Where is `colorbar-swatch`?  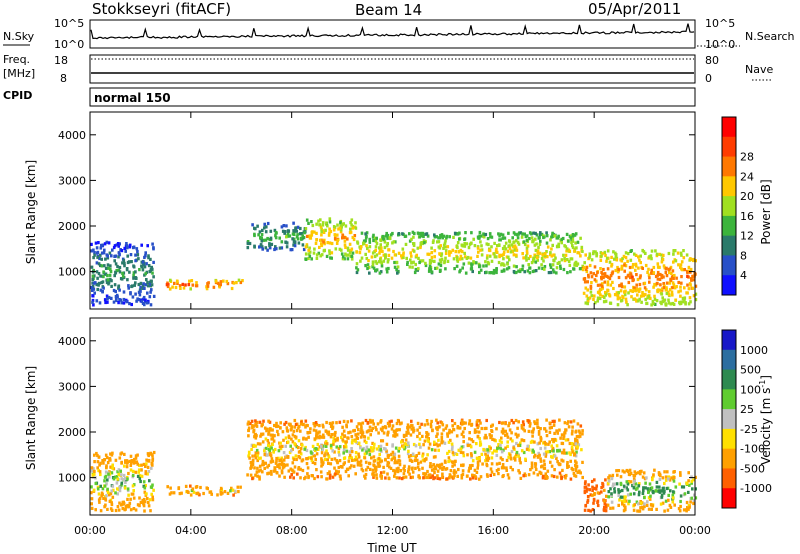 colorbar-swatch is located at coordinates (729, 285).